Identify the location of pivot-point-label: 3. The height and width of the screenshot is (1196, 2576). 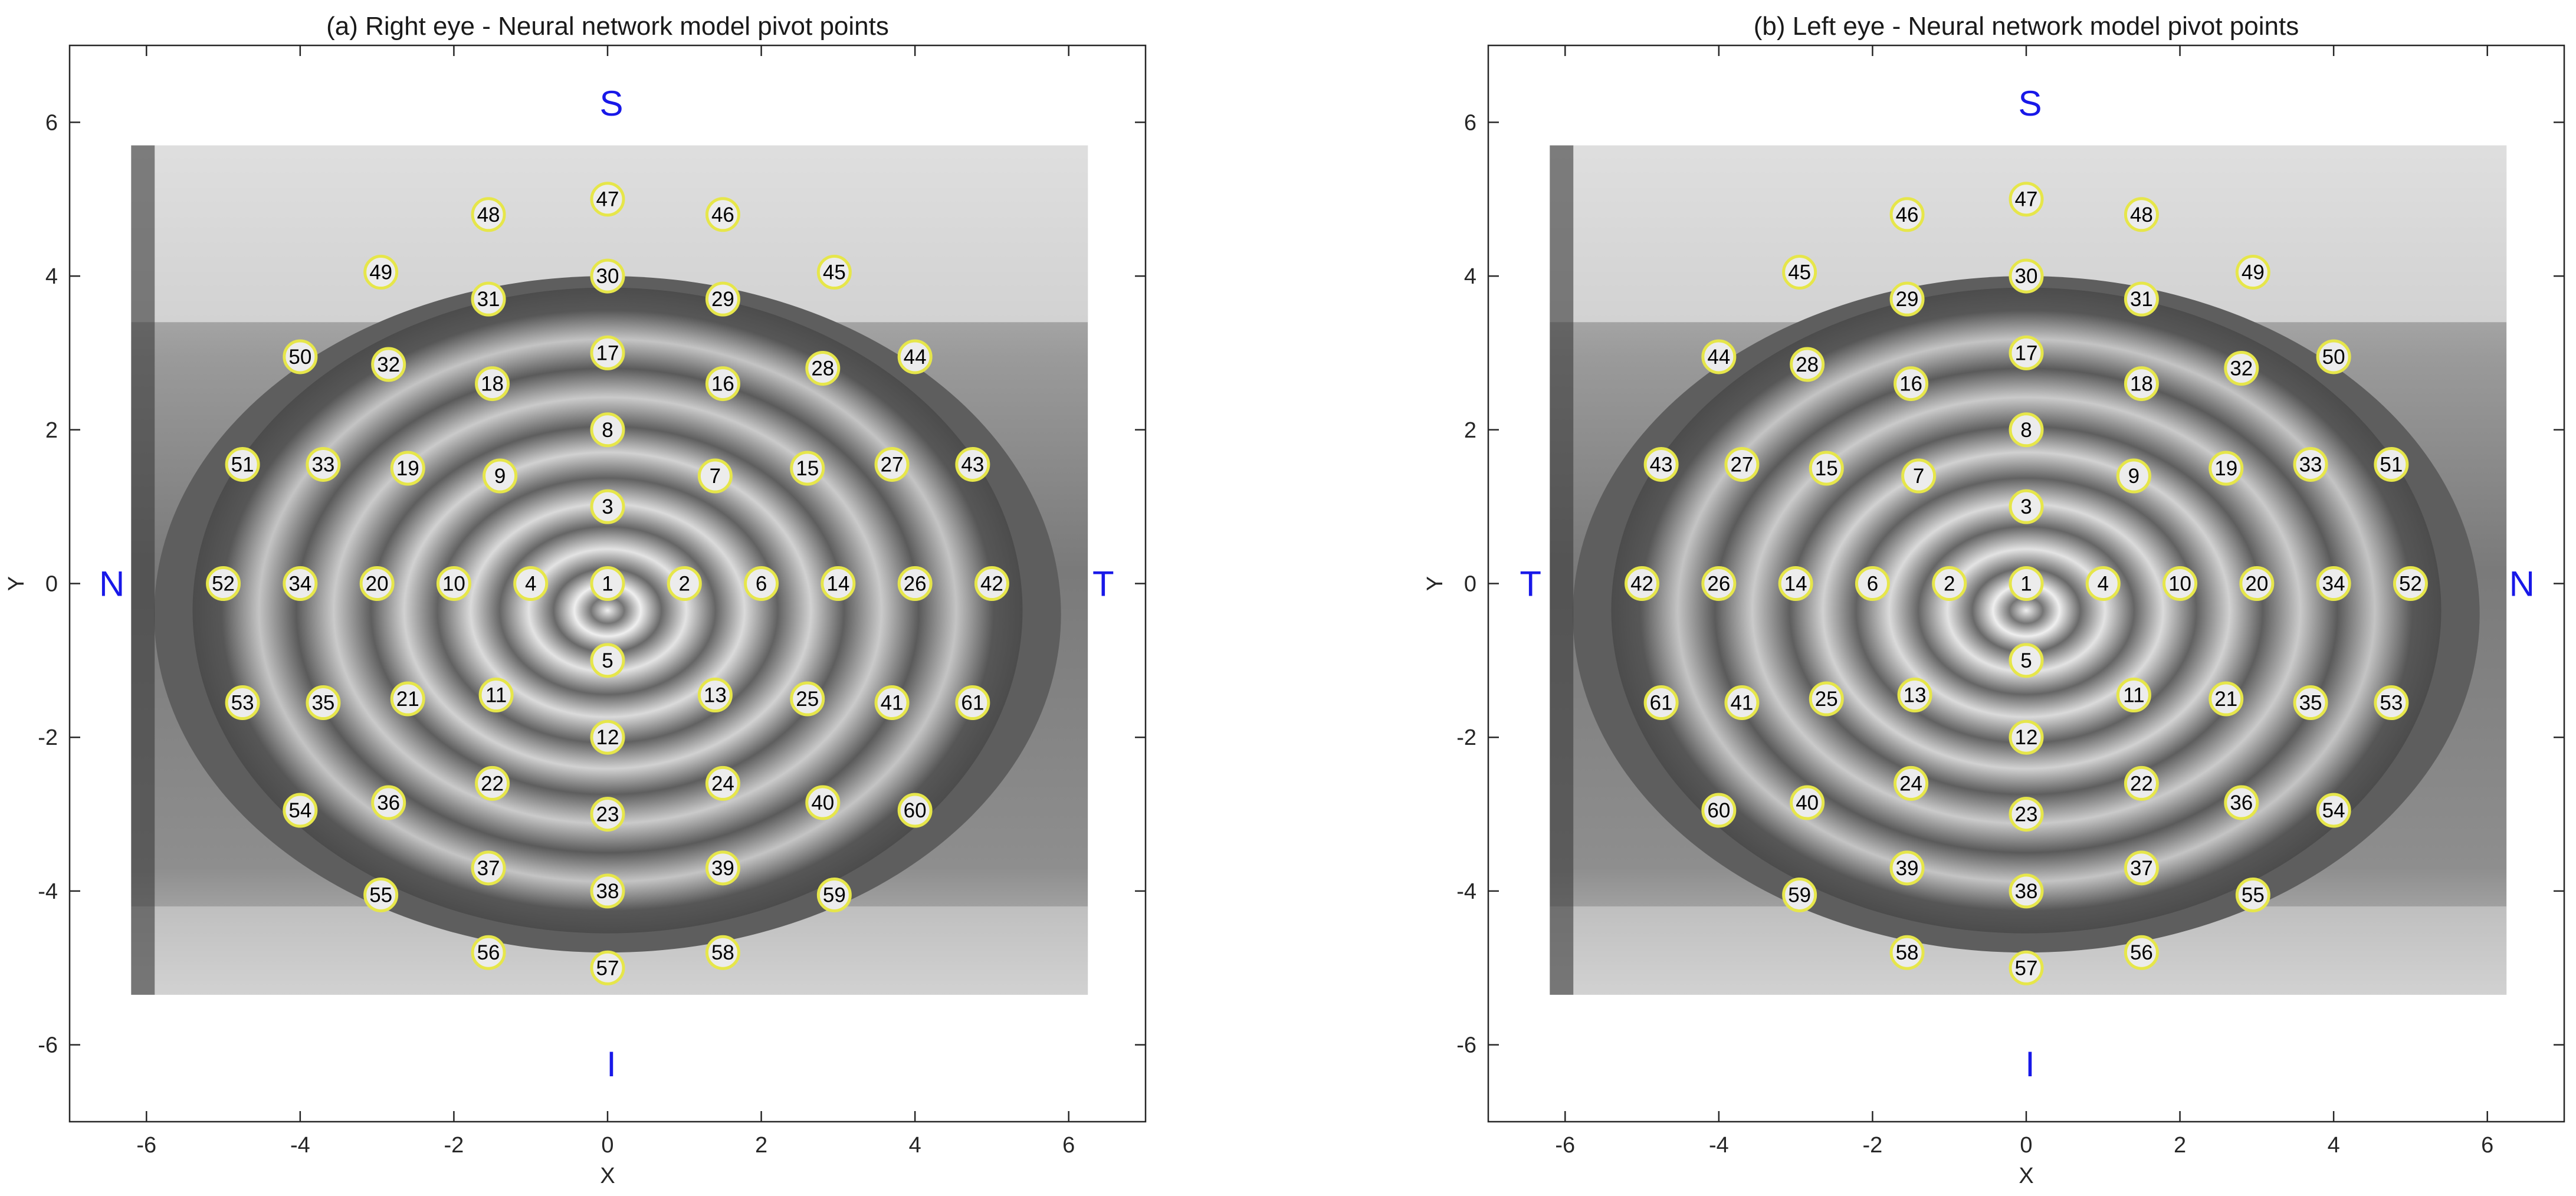
(607, 506).